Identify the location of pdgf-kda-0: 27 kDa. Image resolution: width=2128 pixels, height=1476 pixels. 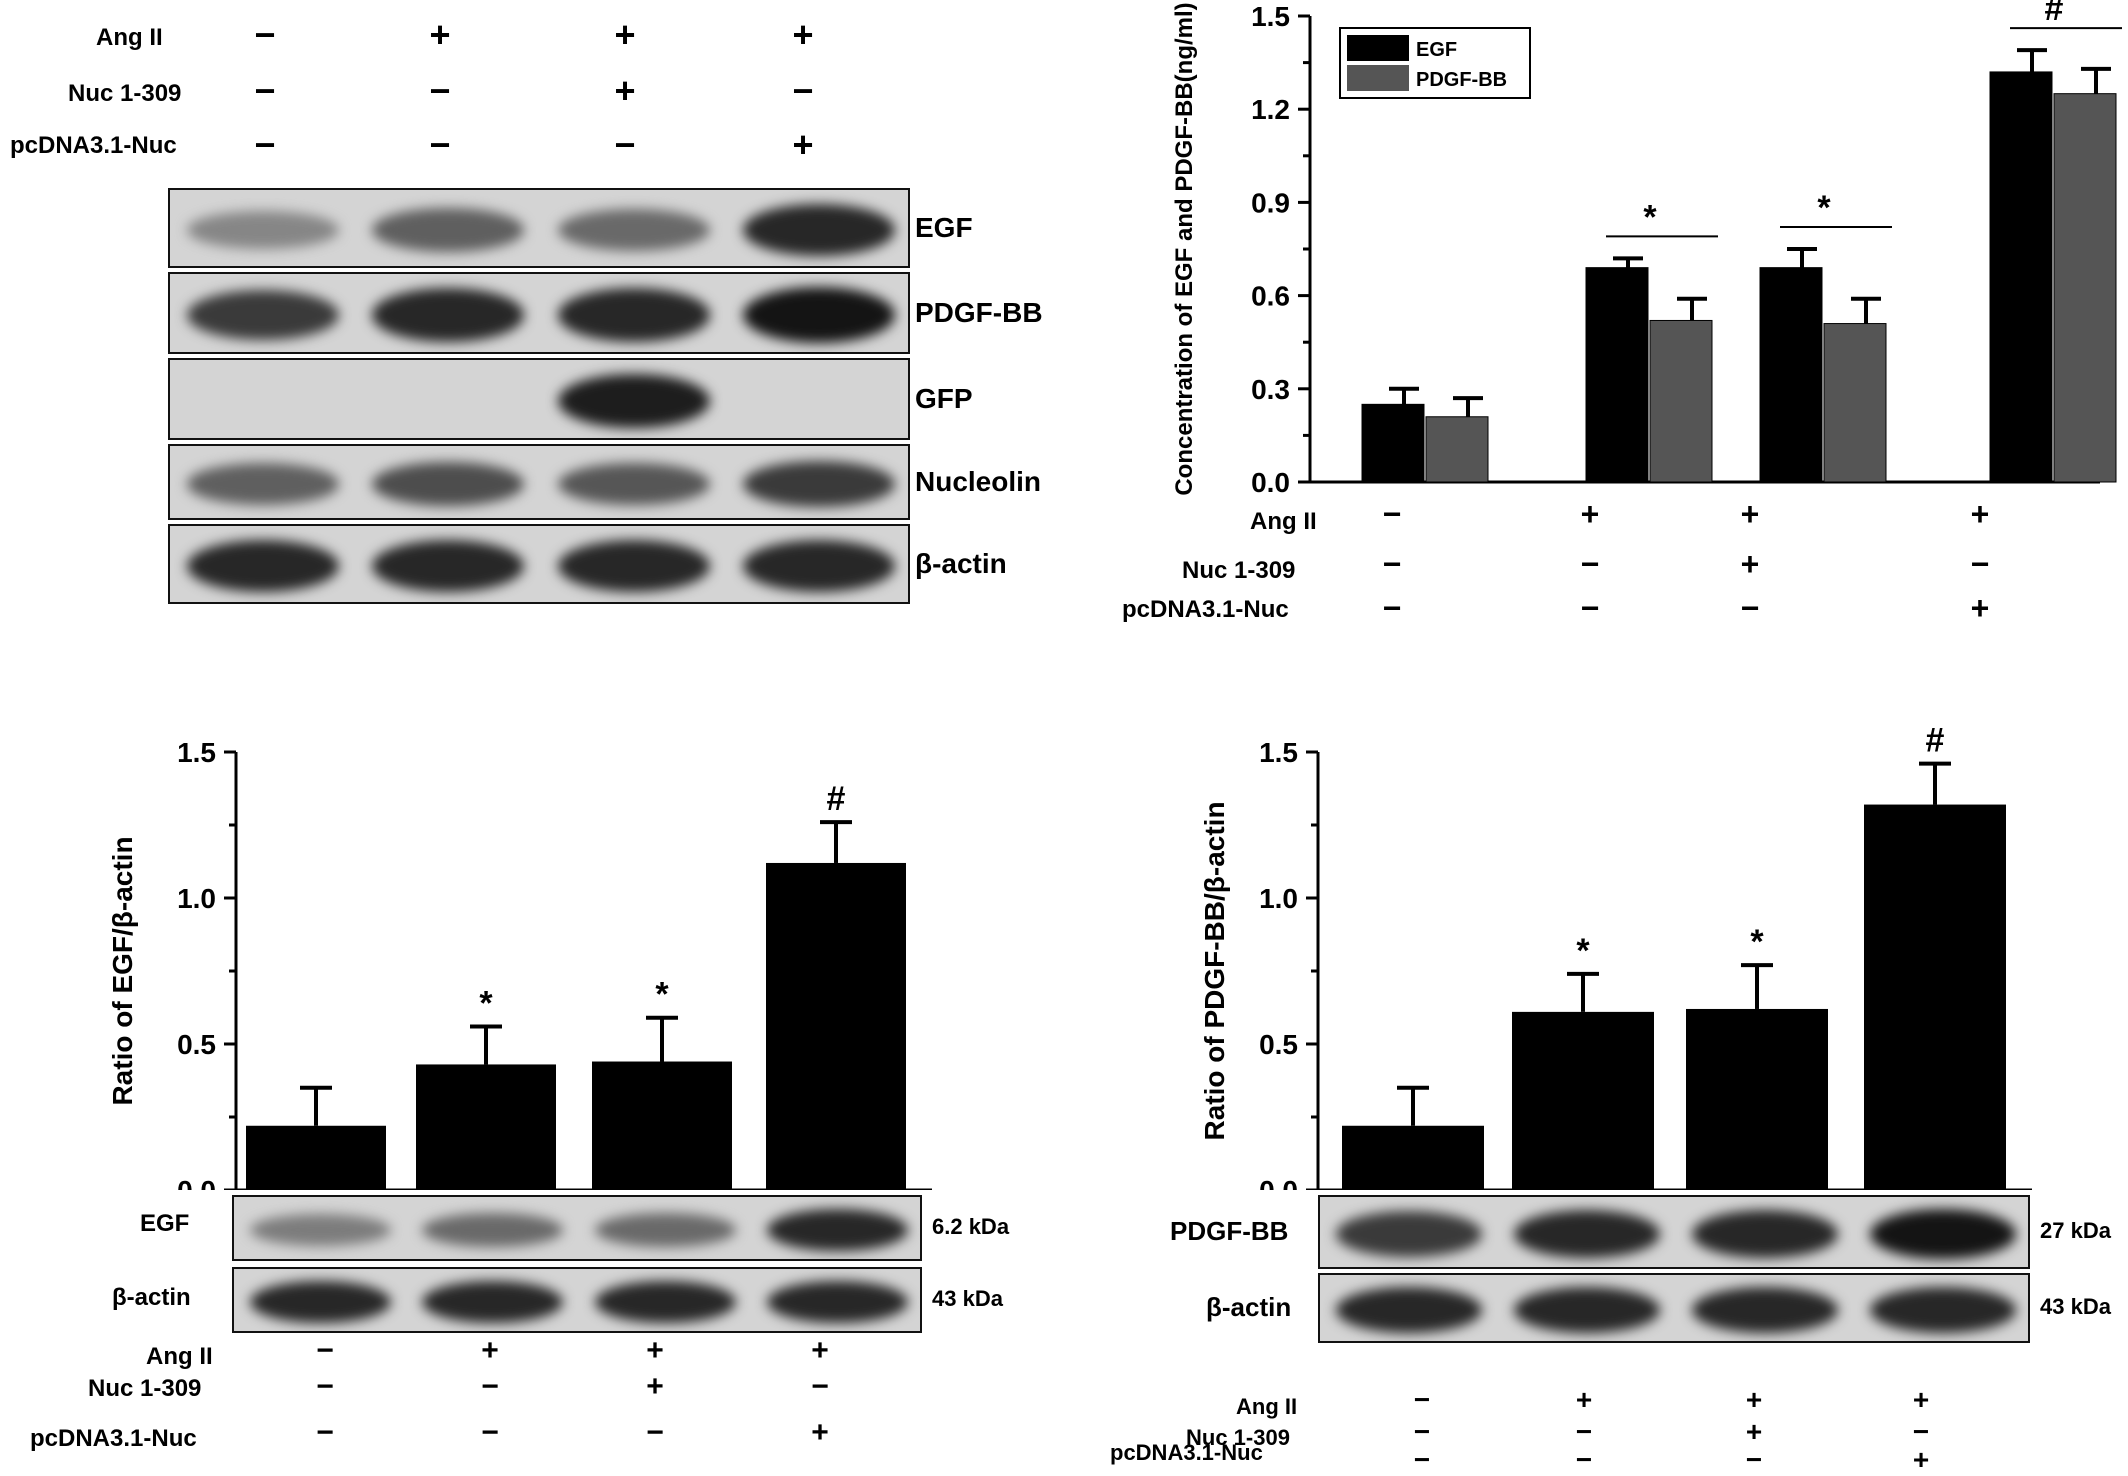
(2075, 1230).